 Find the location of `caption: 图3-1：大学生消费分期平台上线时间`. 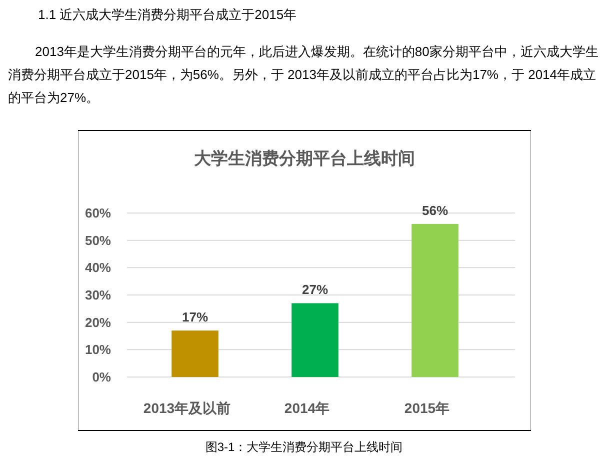

caption: 图3-1：大学生消费分期平台上线时间 is located at coordinates (304, 447).